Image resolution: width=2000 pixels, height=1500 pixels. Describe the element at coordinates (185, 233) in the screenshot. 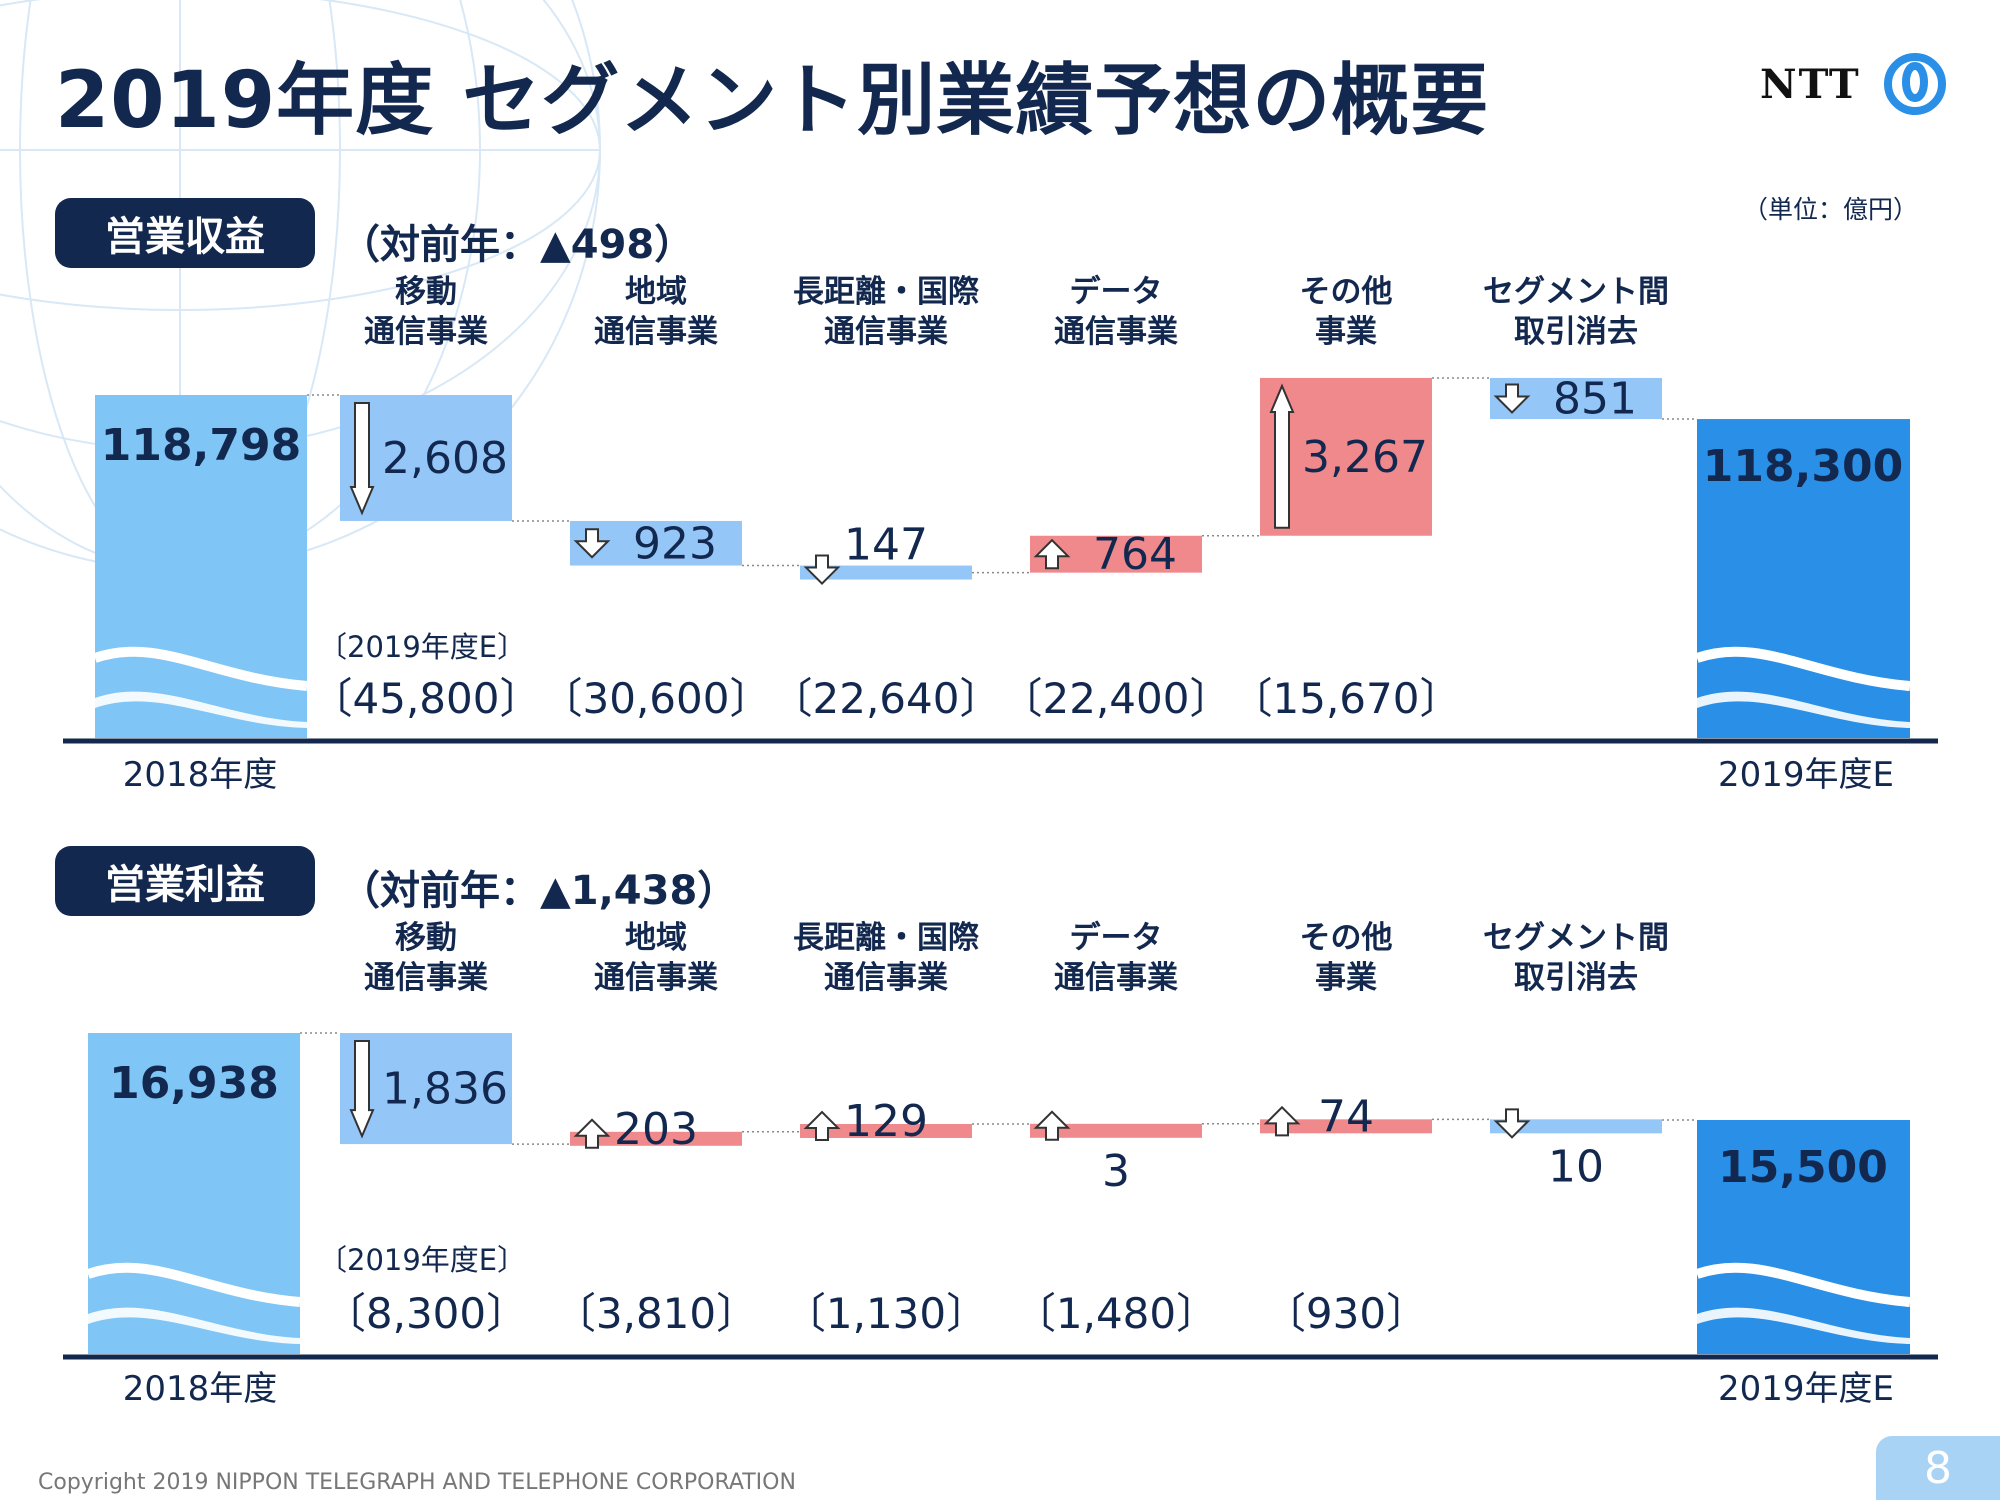

I see `section-label-revenue: 営業収益` at that location.